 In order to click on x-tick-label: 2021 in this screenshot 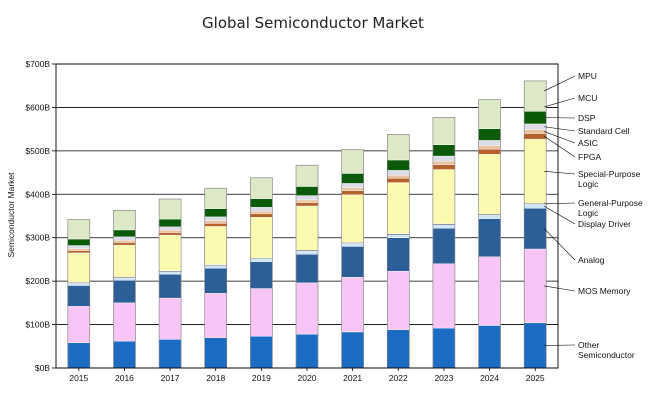, I will do `click(352, 378)`.